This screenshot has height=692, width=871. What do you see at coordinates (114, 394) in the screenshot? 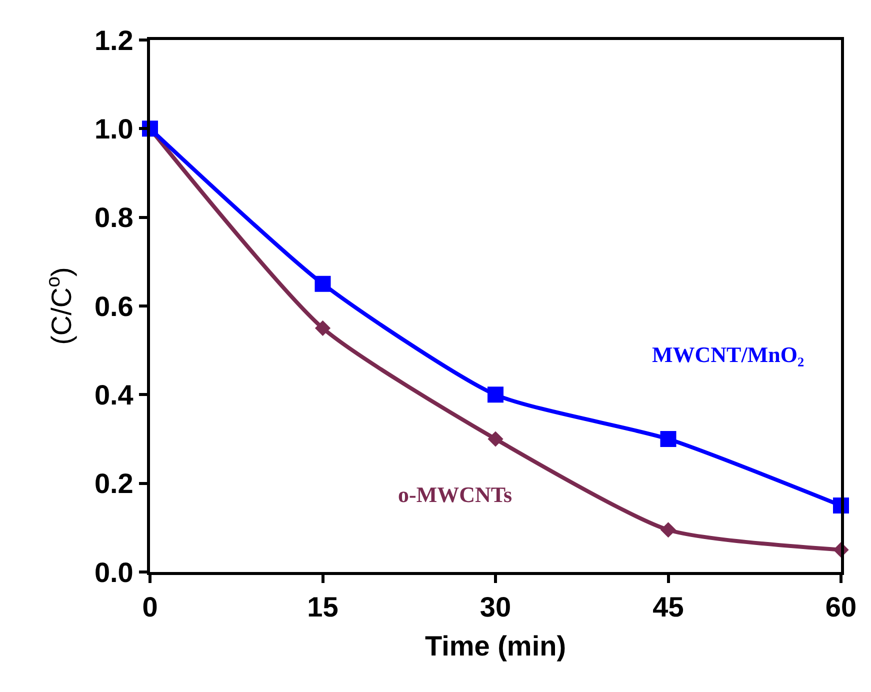
I see `y-tick-label: 0.4` at bounding box center [114, 394].